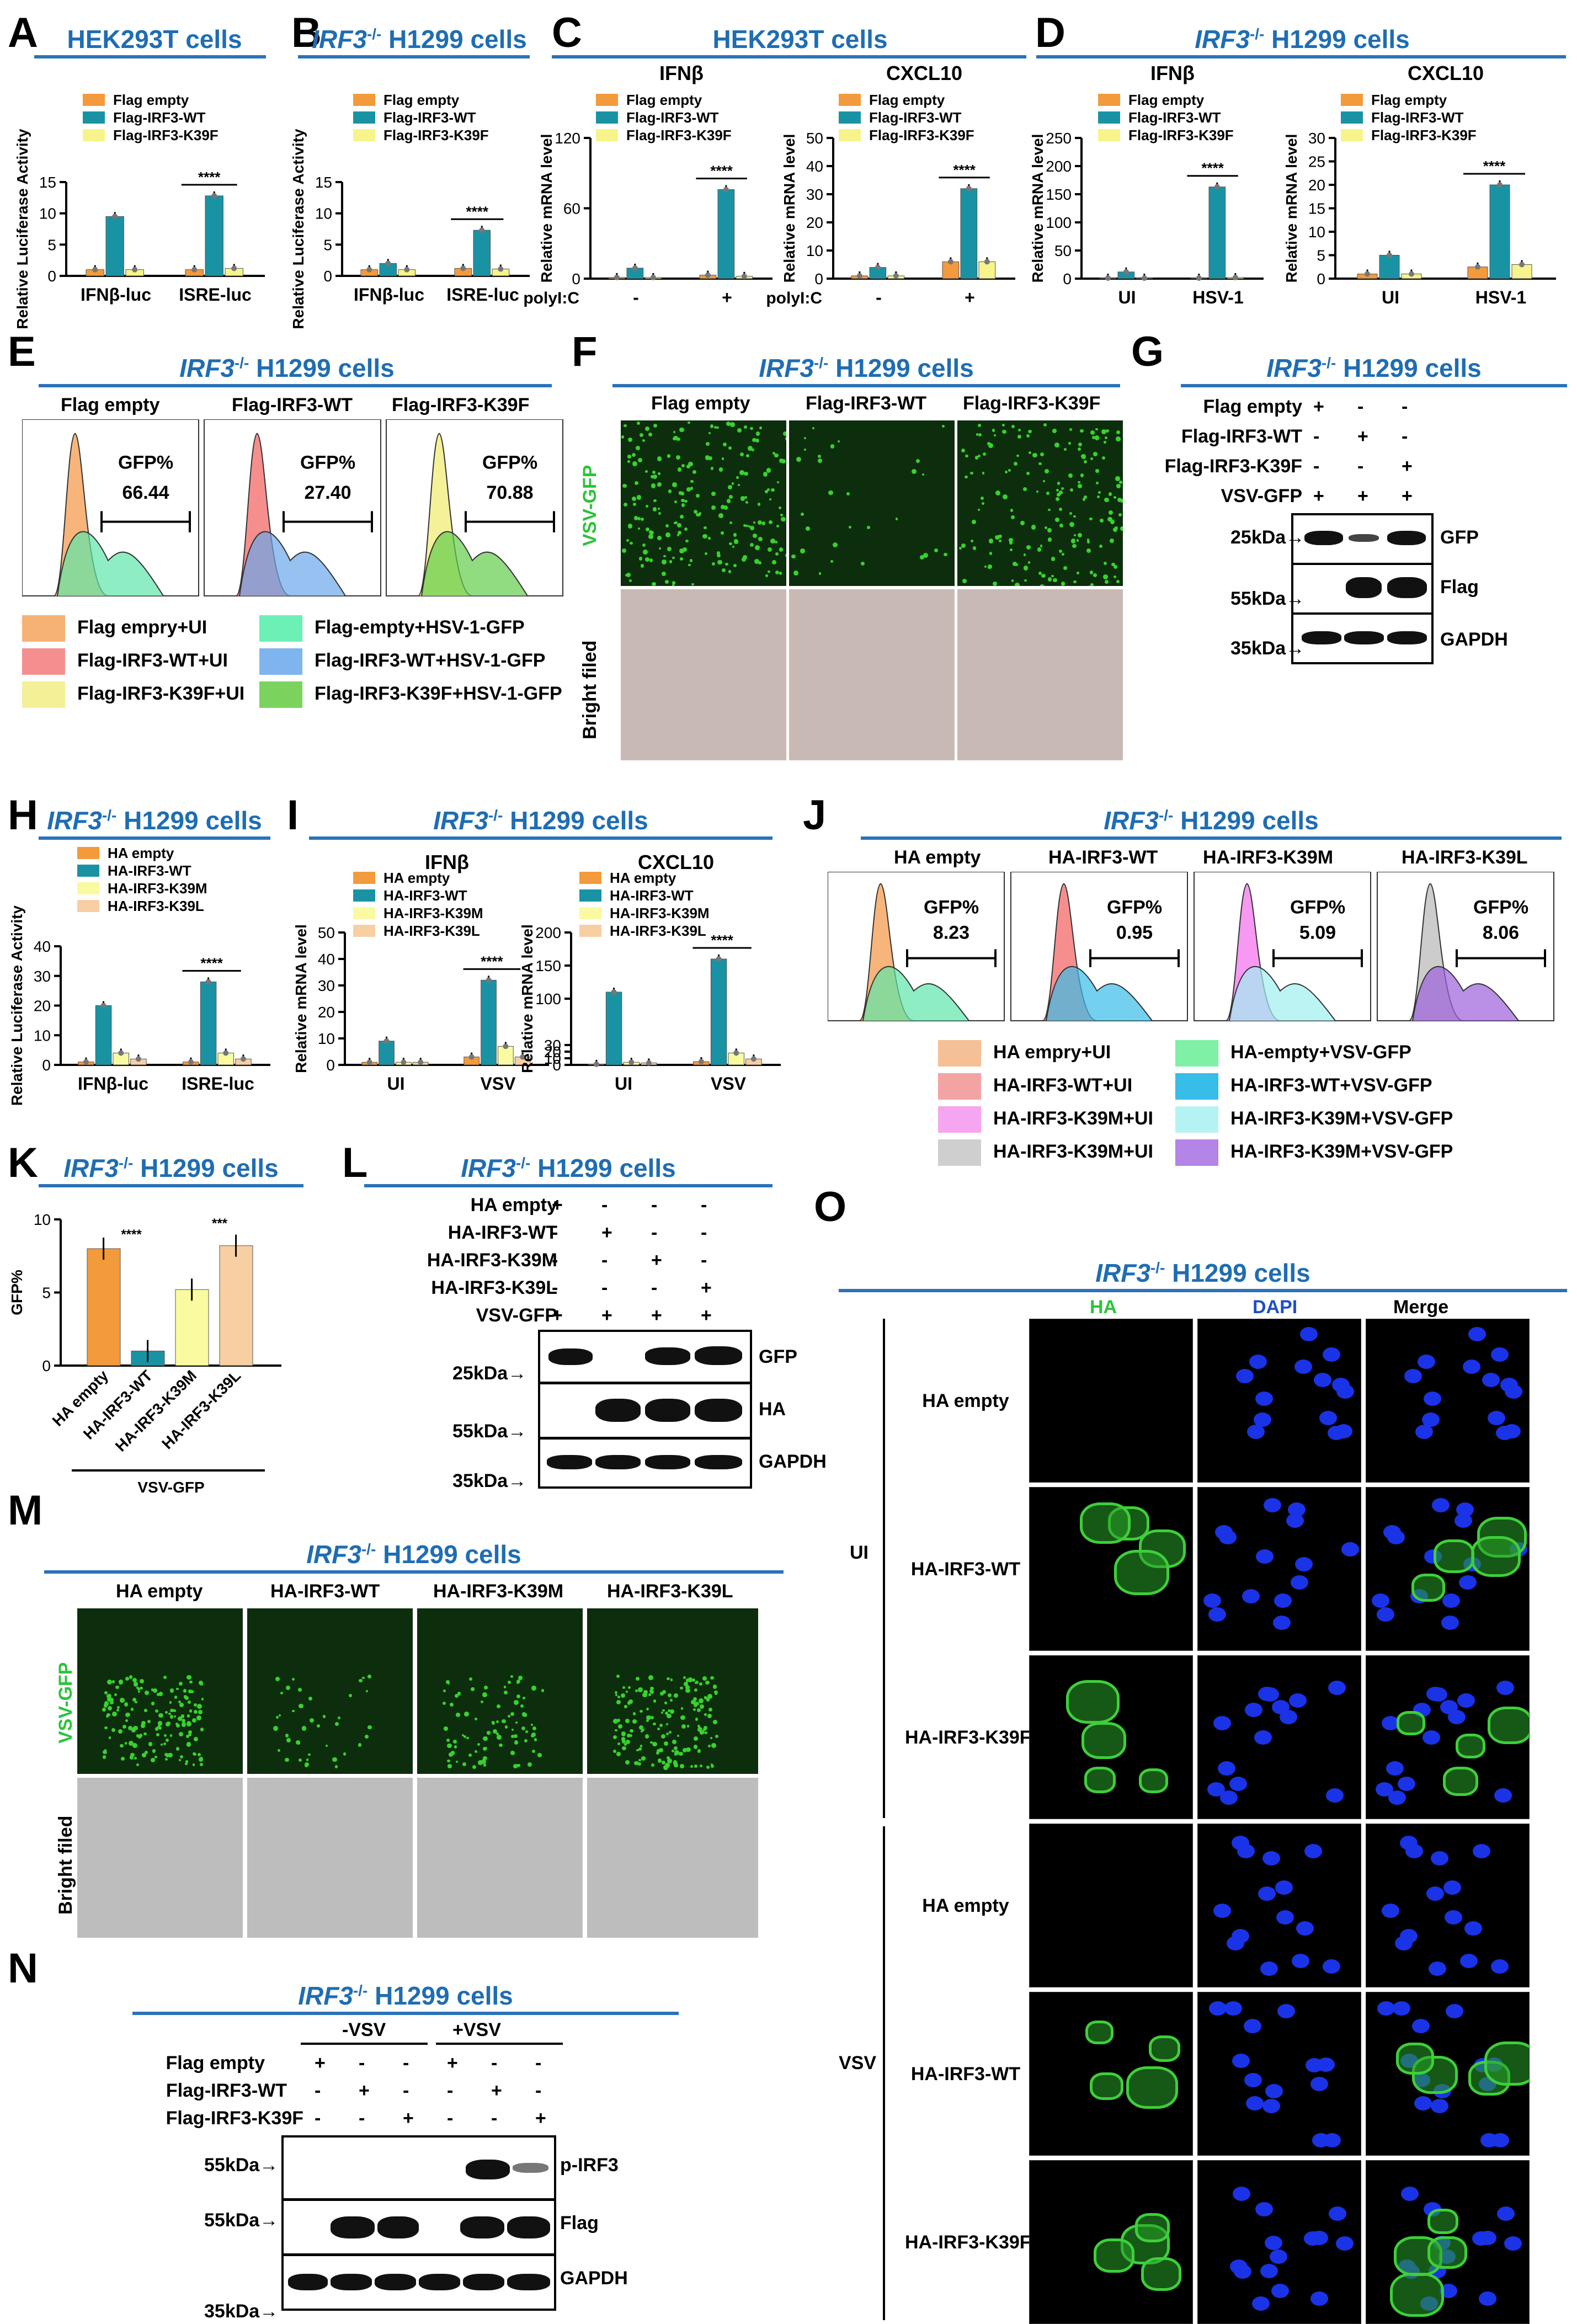 This screenshot has width=1577, height=2324. Describe the element at coordinates (326, 1038) in the screenshot. I see `y-tick-label: 10` at that location.